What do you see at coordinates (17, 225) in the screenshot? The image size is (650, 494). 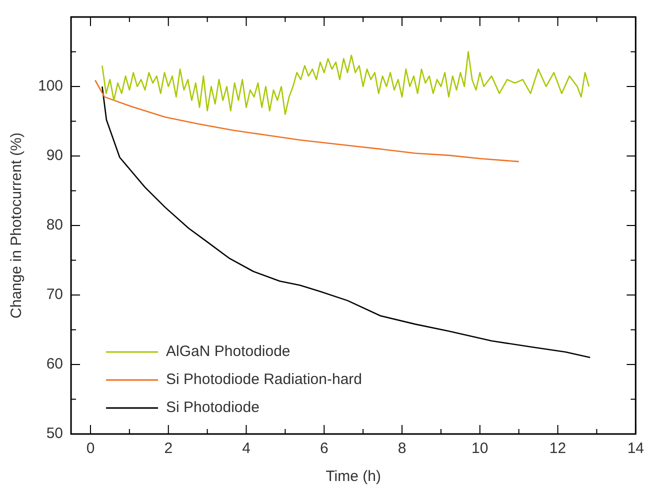 I see `y-axis-title: Change in Photocurrent (%)` at bounding box center [17, 225].